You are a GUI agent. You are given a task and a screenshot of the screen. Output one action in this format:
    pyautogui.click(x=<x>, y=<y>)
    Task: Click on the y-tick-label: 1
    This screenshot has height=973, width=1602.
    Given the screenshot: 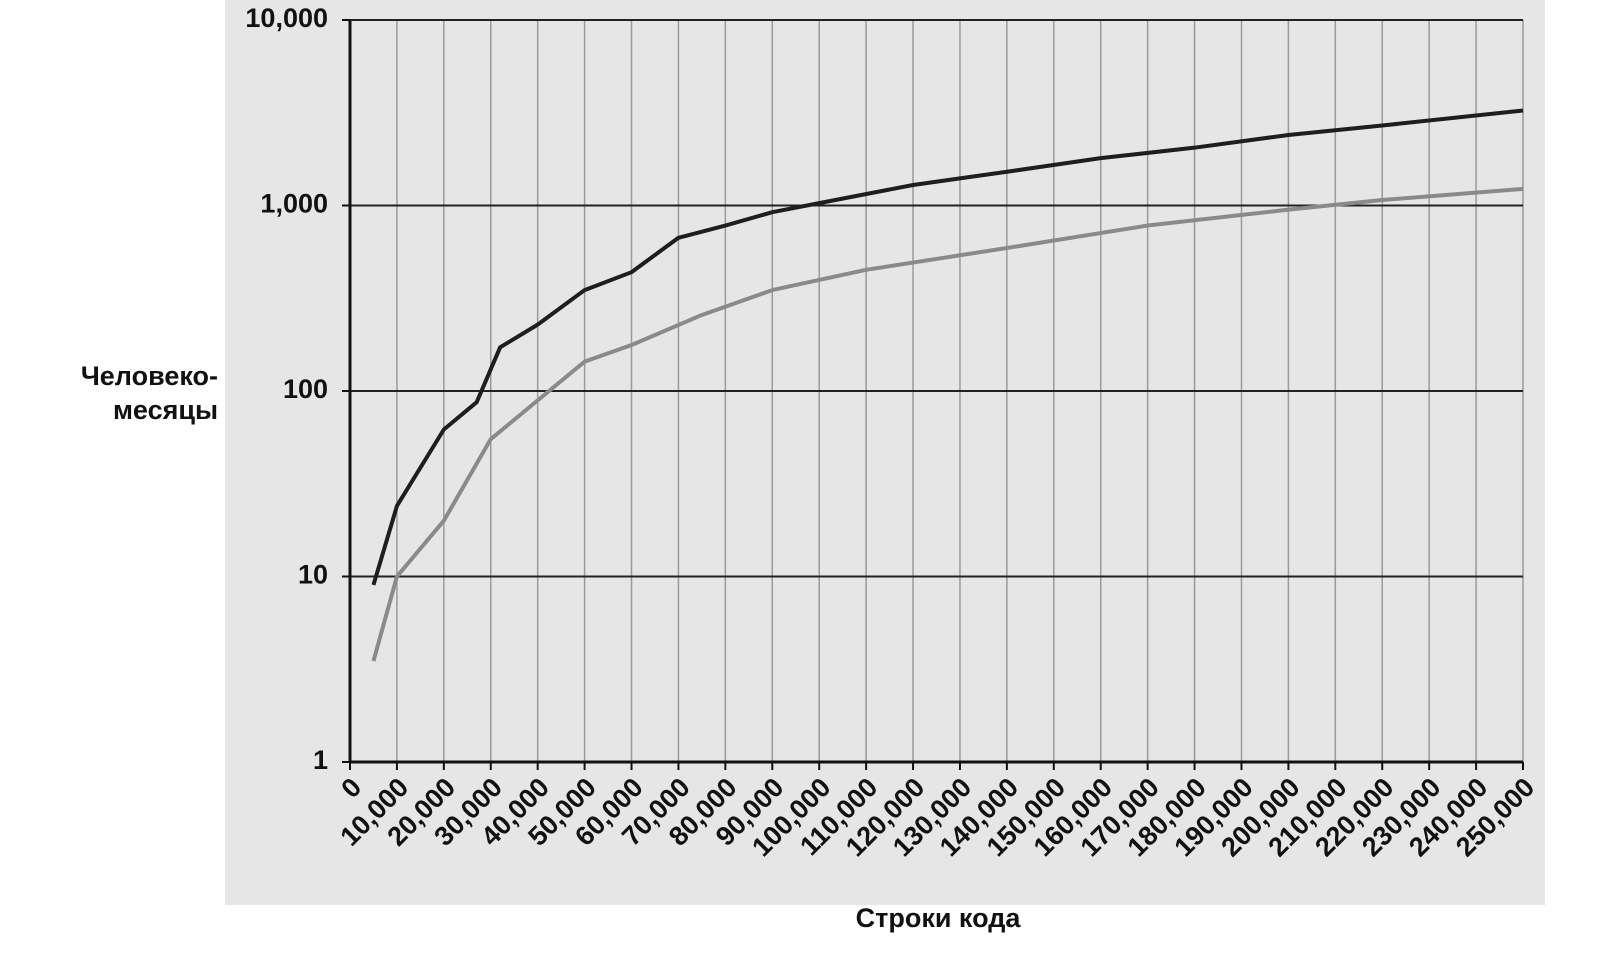 What is the action you would take?
    pyautogui.click(x=320, y=760)
    